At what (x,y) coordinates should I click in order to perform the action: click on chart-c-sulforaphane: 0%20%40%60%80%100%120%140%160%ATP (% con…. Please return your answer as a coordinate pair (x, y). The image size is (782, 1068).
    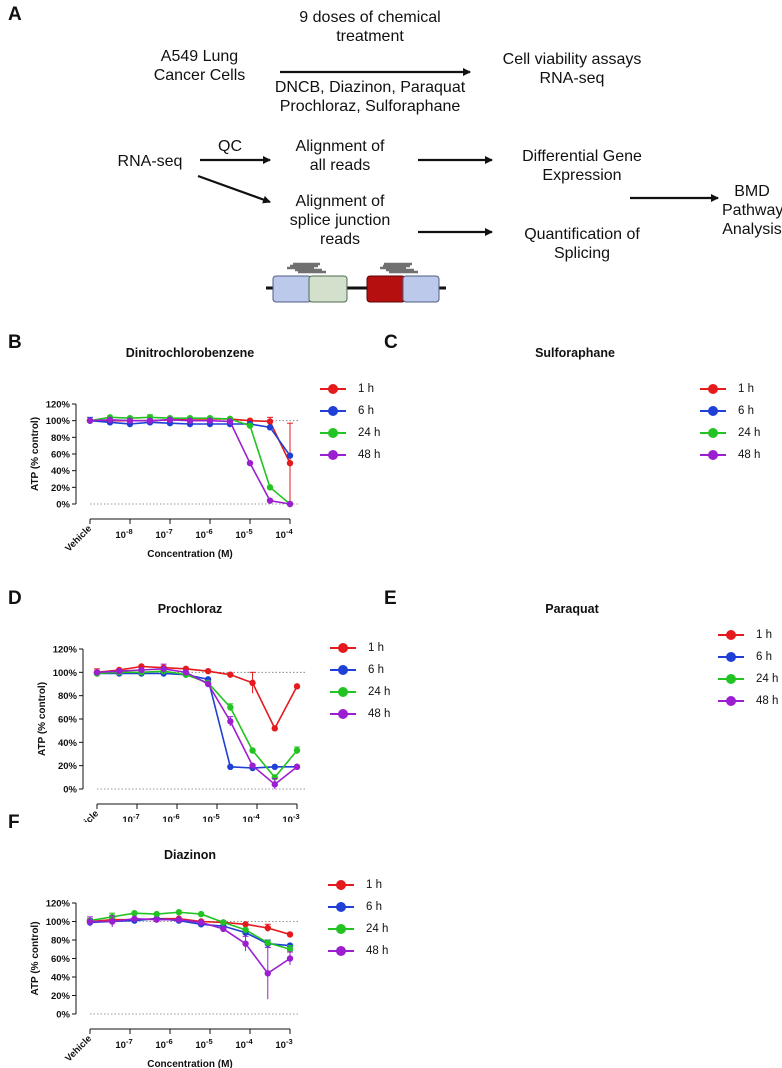
    Looking at the image, I should click on (530, 466).